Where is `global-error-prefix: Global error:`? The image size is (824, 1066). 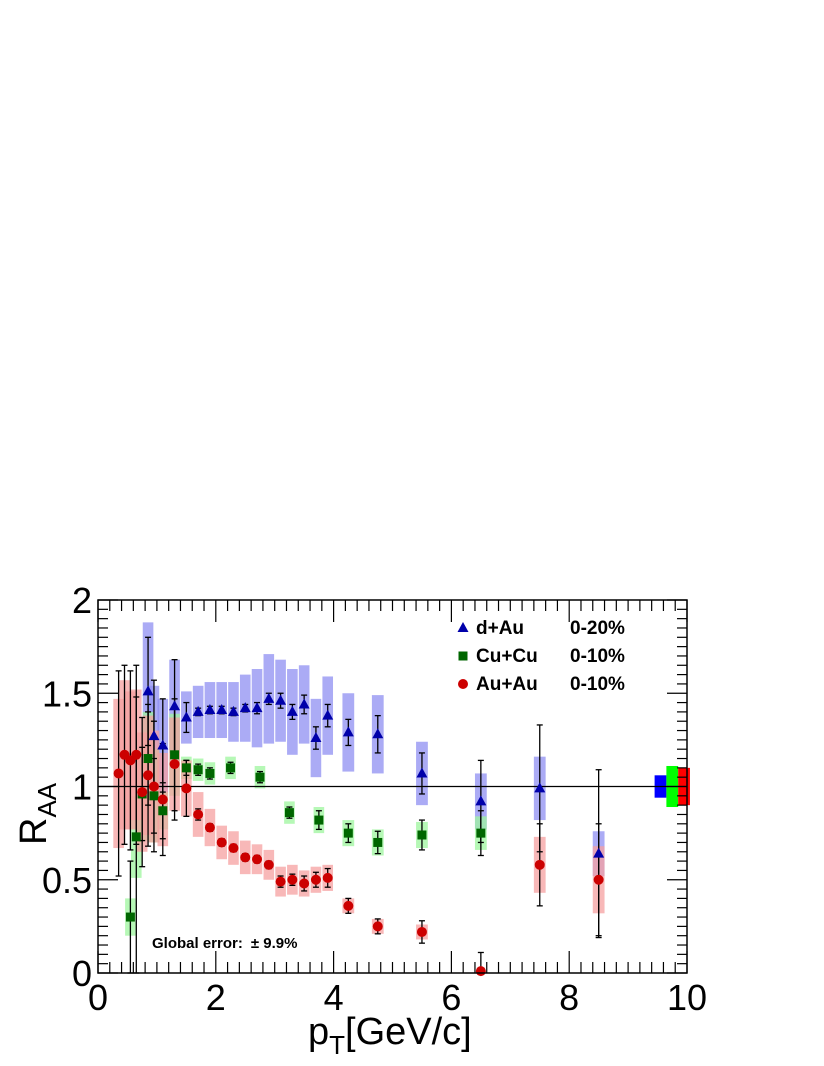
global-error-prefix: Global error: is located at coordinates (197, 943).